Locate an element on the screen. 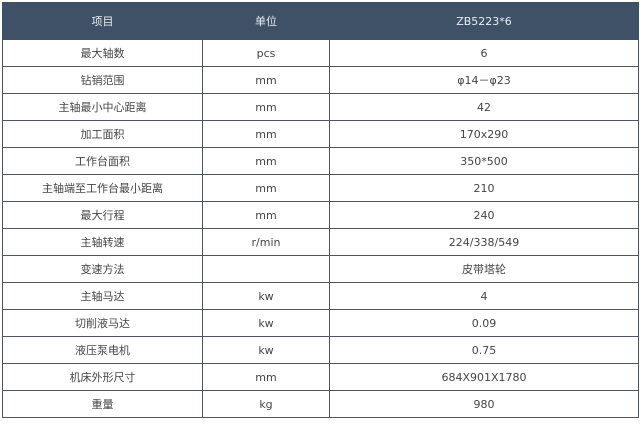 The height and width of the screenshot is (432, 640). table-row: 主轴端至工作台最小距离 mm 210 is located at coordinates (320, 188).